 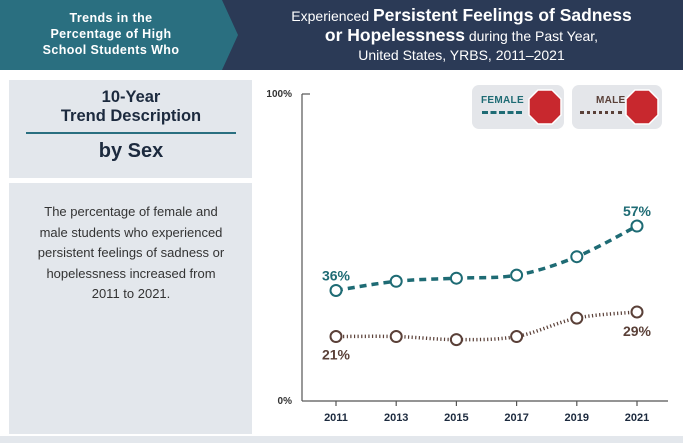 What do you see at coordinates (518, 107) in the screenshot?
I see `legend-female: FEMALE` at bounding box center [518, 107].